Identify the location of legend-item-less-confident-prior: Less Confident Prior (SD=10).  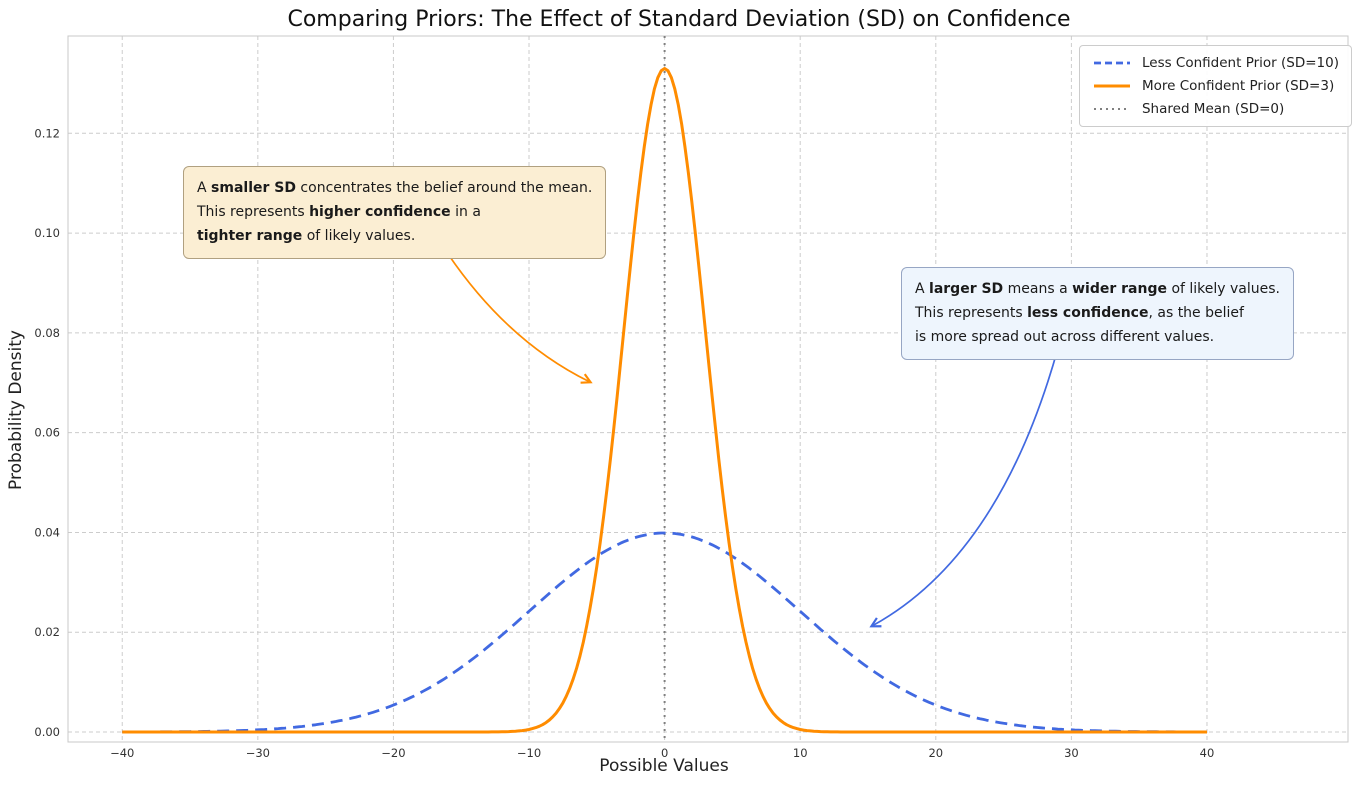
(1215, 63).